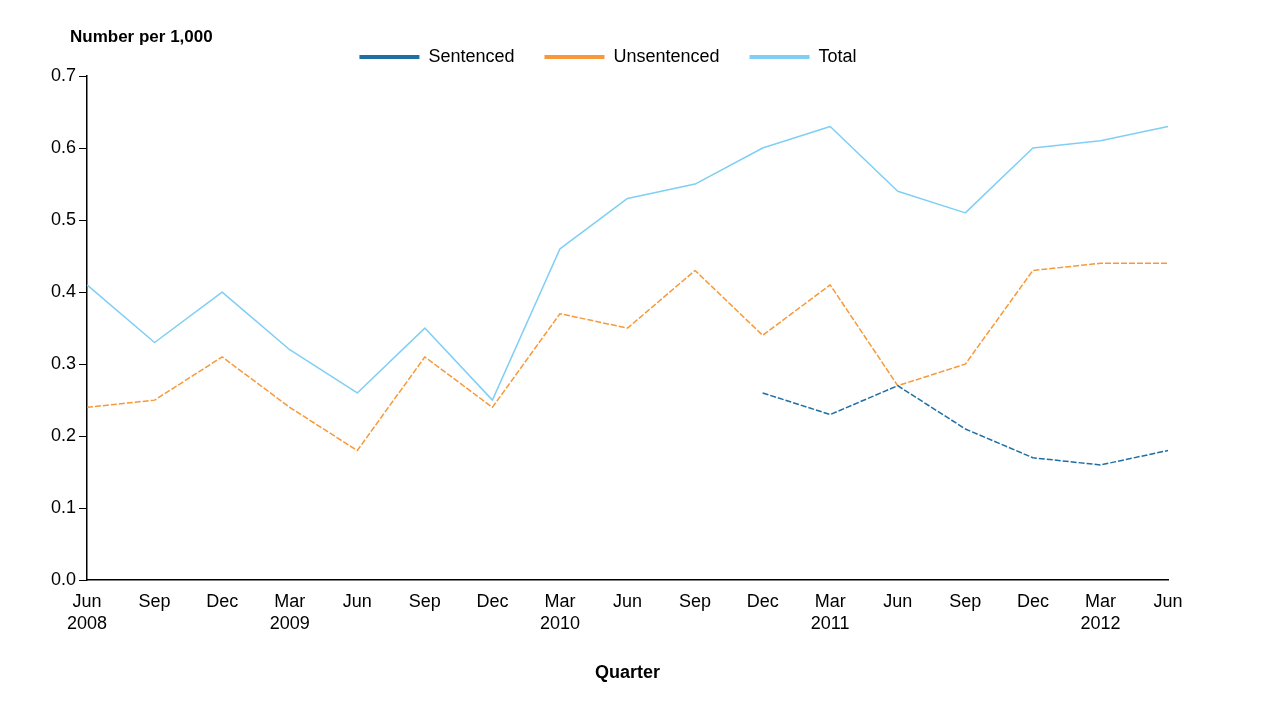 The image size is (1269, 713). I want to click on y-tick-label: 0.5, so click(63, 219).